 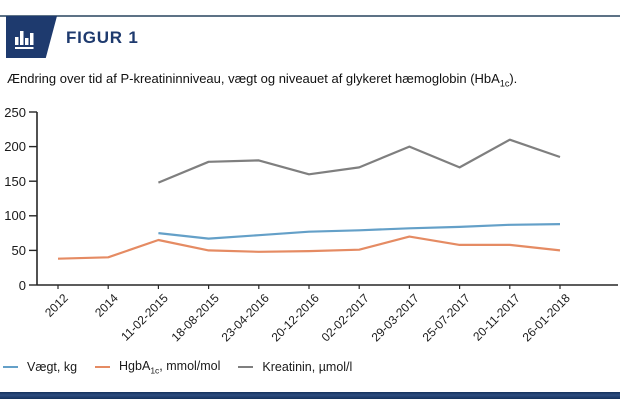 What do you see at coordinates (309, 247) in the screenshot?
I see `series-line-hgba1c` at bounding box center [309, 247].